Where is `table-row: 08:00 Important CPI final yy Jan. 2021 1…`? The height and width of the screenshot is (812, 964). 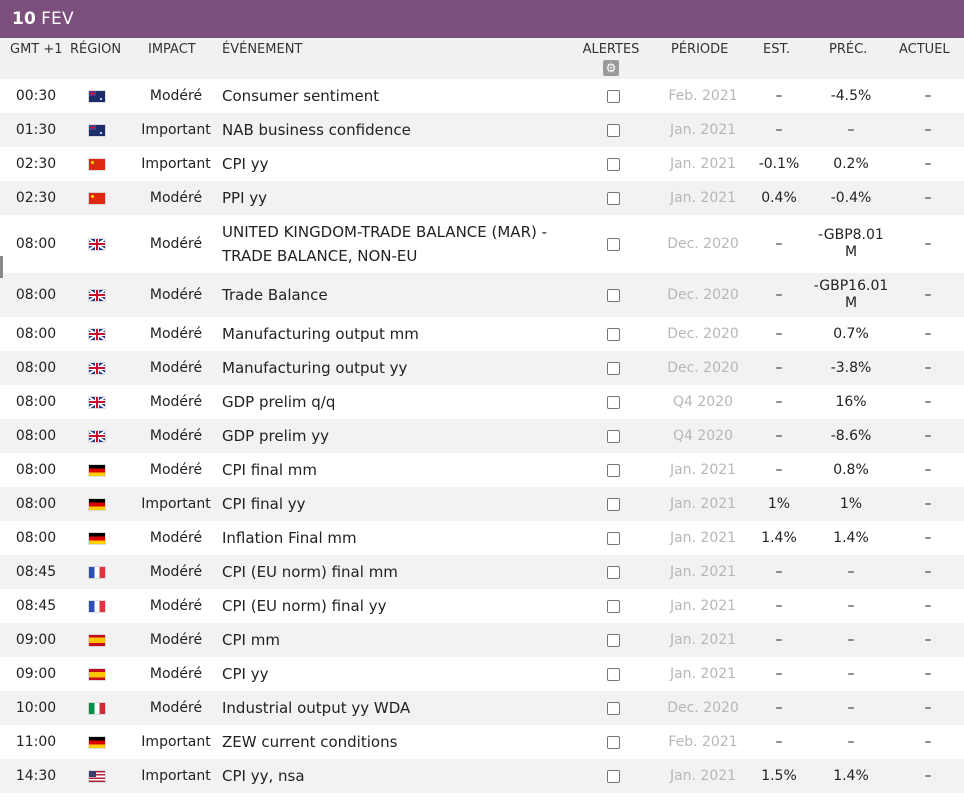
table-row: 08:00 Important CPI final yy Jan. 2021 1… is located at coordinates (482, 504).